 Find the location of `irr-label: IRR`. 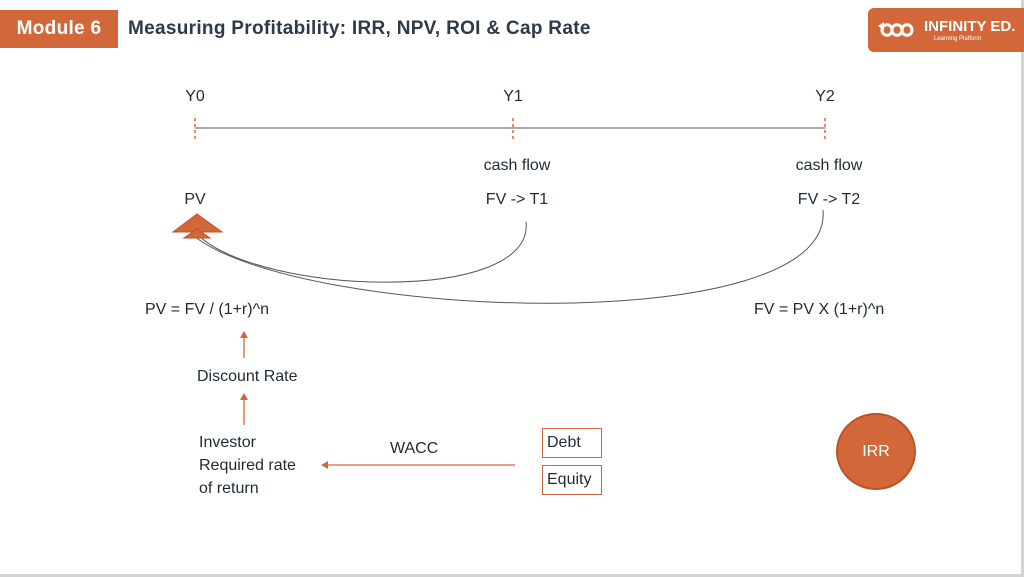

irr-label: IRR is located at coordinates (876, 451).